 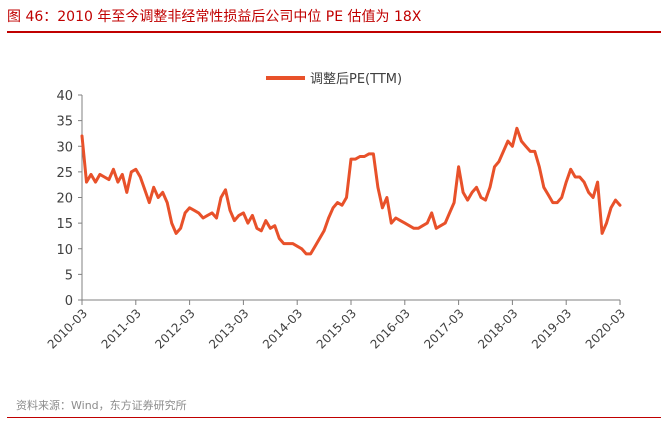 What do you see at coordinates (64, 199) in the screenshot?
I see `y-tick-label: 20` at bounding box center [64, 199].